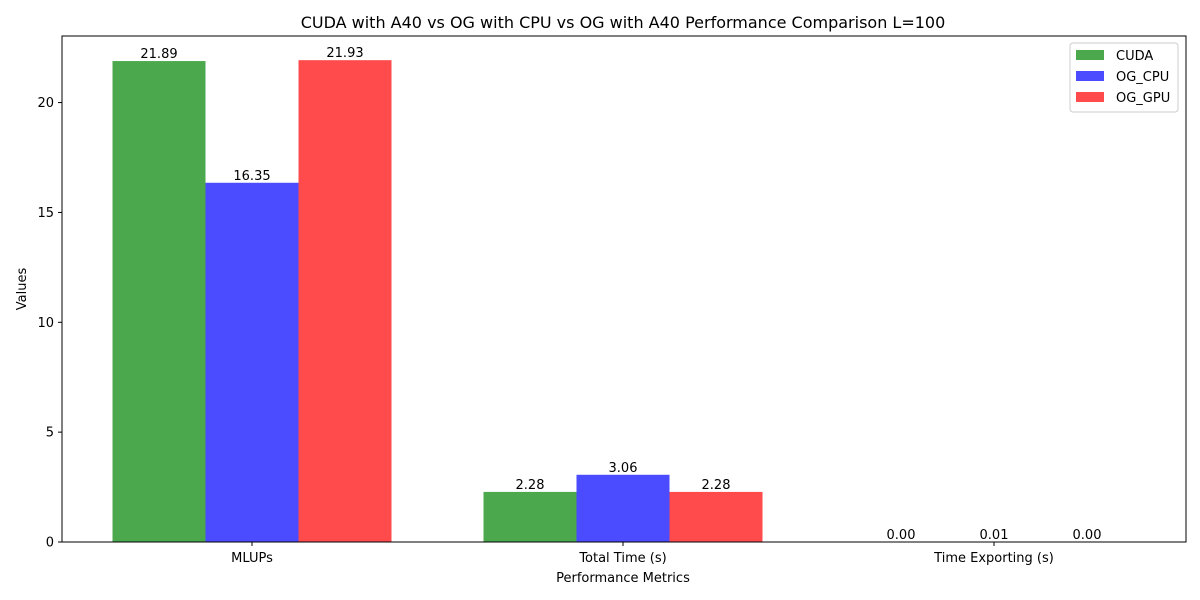  Describe the element at coordinates (993, 558) in the screenshot. I see `x-tick-label: Time Exporting (s)` at that location.